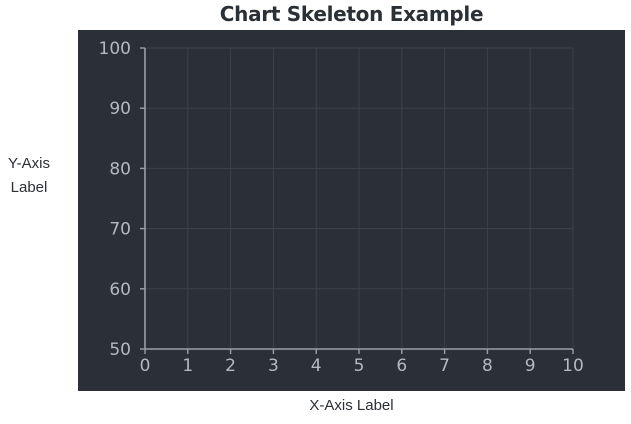 Image resolution: width=631 pixels, height=424 pixels. I want to click on y-tick-label-4: 90, so click(120, 109).